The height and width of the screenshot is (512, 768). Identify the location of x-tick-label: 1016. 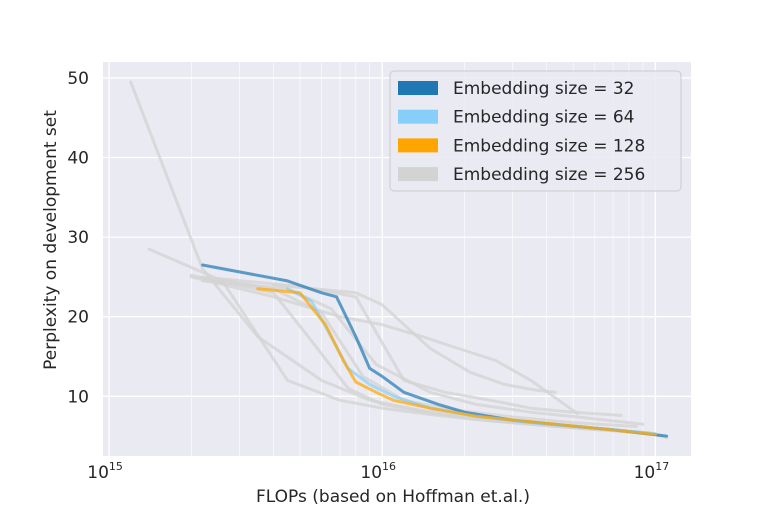
(378, 471).